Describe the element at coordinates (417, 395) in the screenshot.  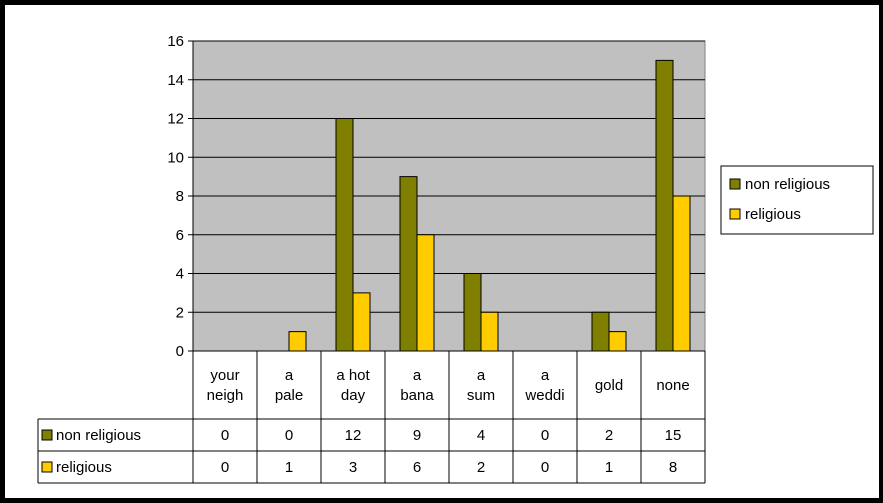
I see `category-label: bana` at that location.